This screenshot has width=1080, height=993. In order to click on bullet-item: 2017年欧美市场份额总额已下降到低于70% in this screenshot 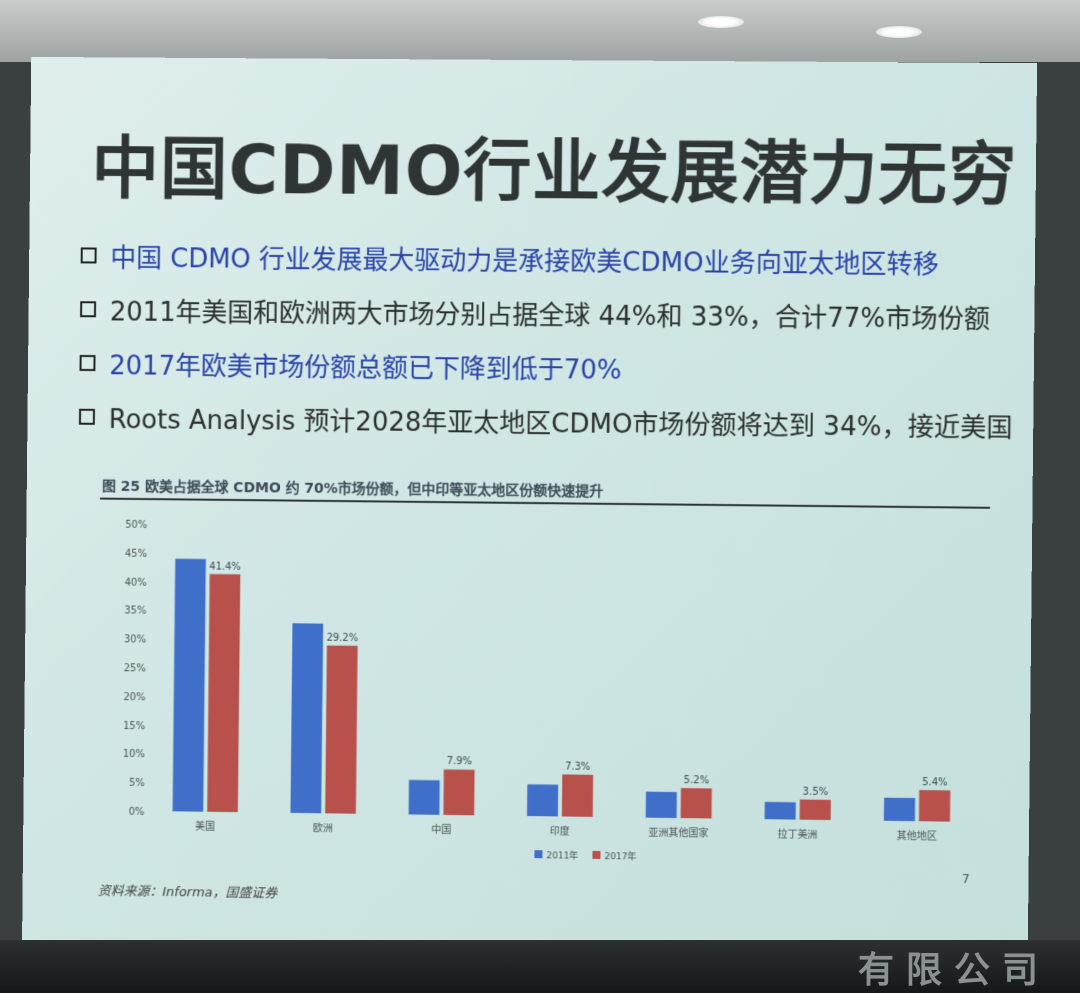, I will do `click(544, 367)`.